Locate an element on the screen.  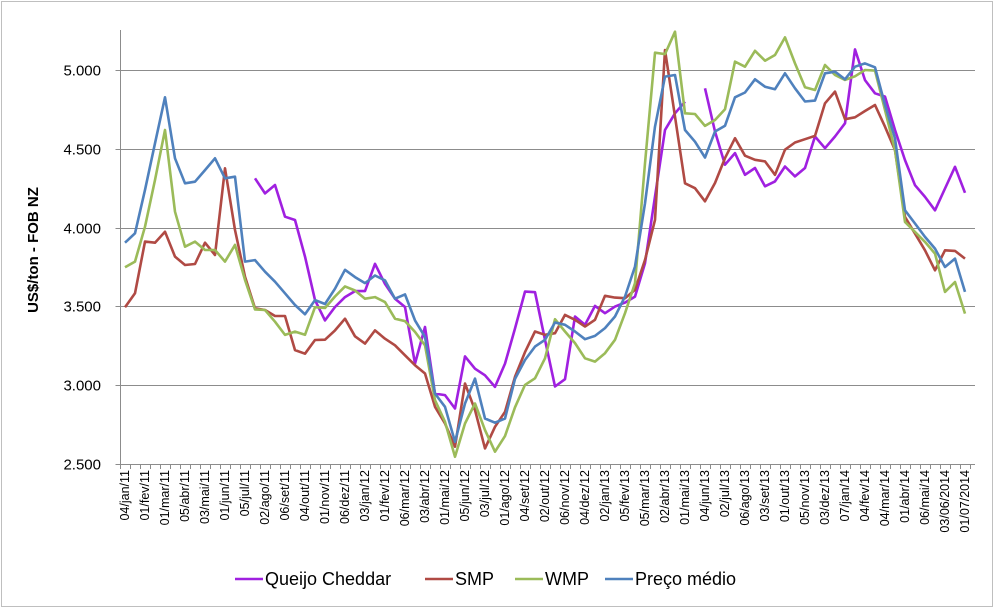
x-tick-label: 01/mar/11 is located at coordinates (165, 497).